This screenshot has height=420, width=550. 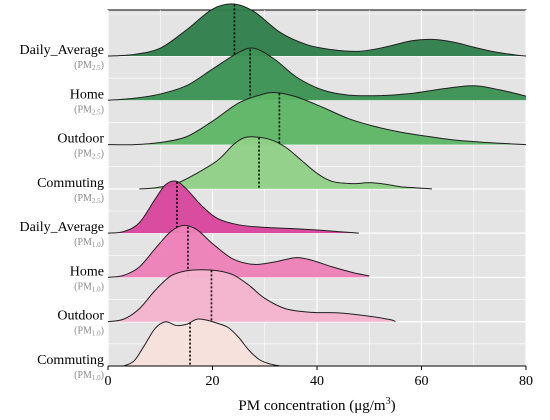 What do you see at coordinates (213, 381) in the screenshot?
I see `x-tick-label: 20` at bounding box center [213, 381].